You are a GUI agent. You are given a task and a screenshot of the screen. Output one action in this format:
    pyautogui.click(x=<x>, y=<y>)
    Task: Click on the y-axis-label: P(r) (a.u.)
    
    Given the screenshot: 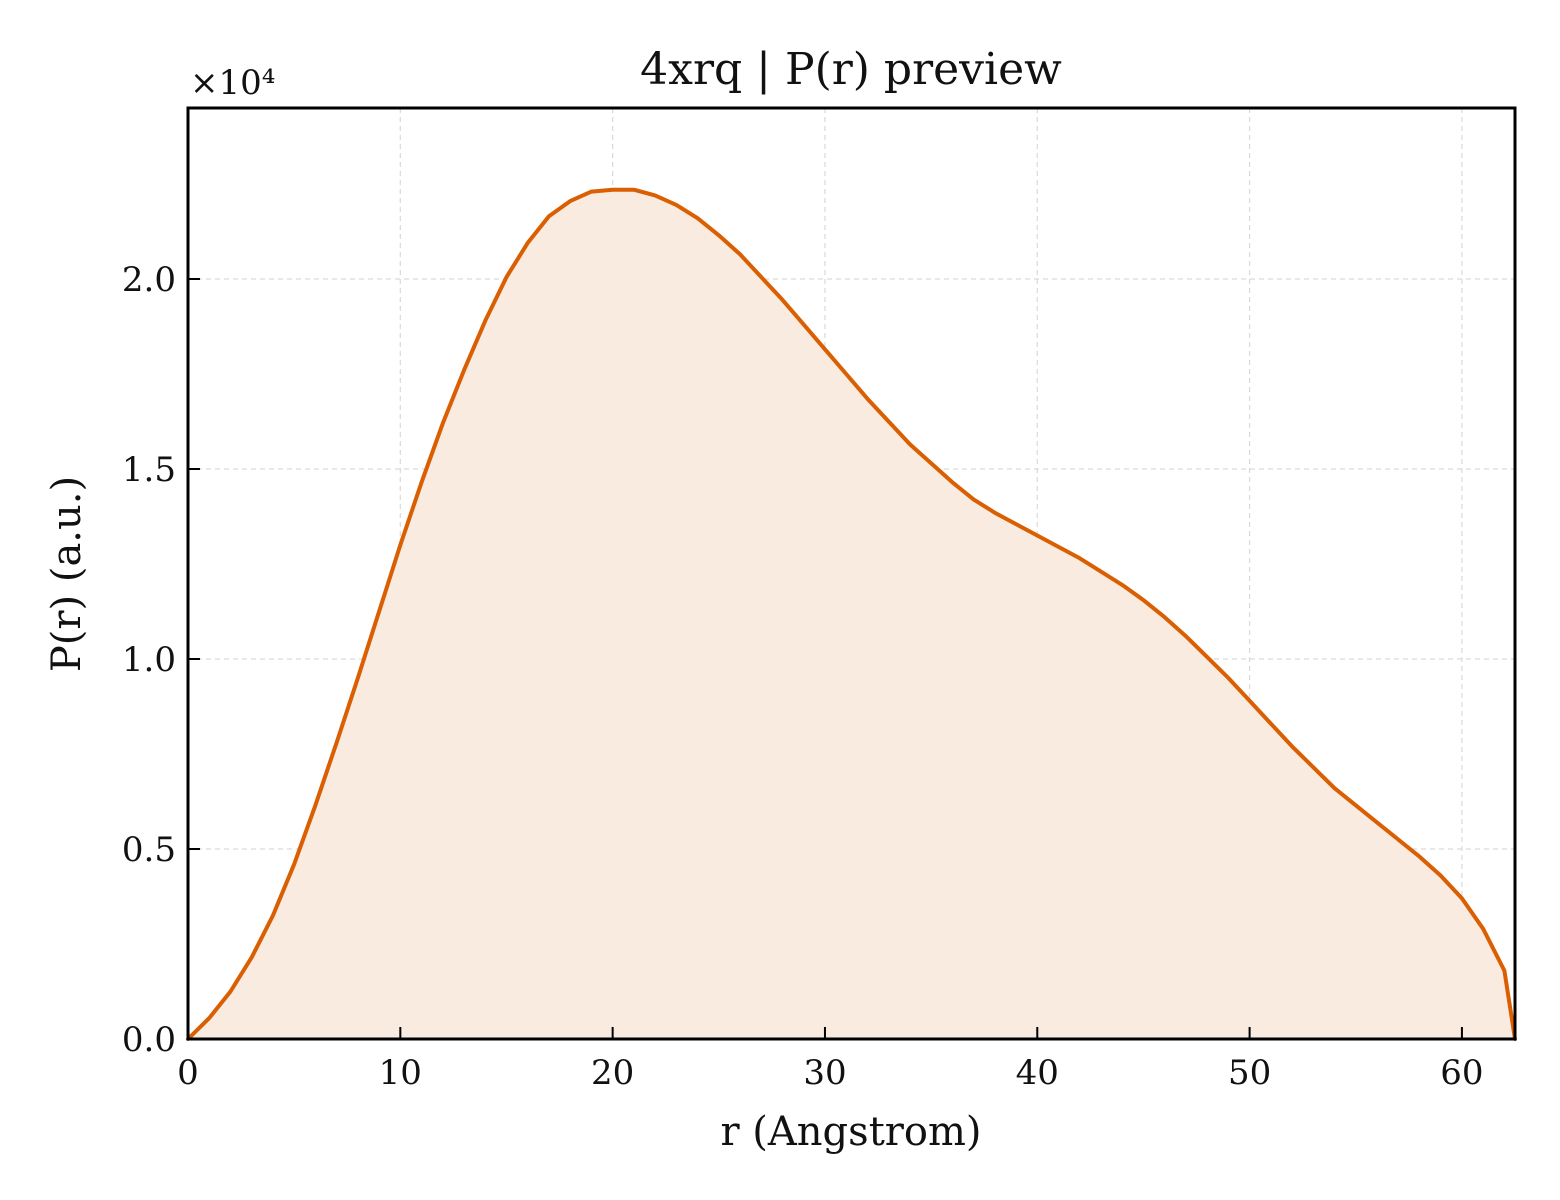 What is the action you would take?
    pyautogui.click(x=67, y=574)
    